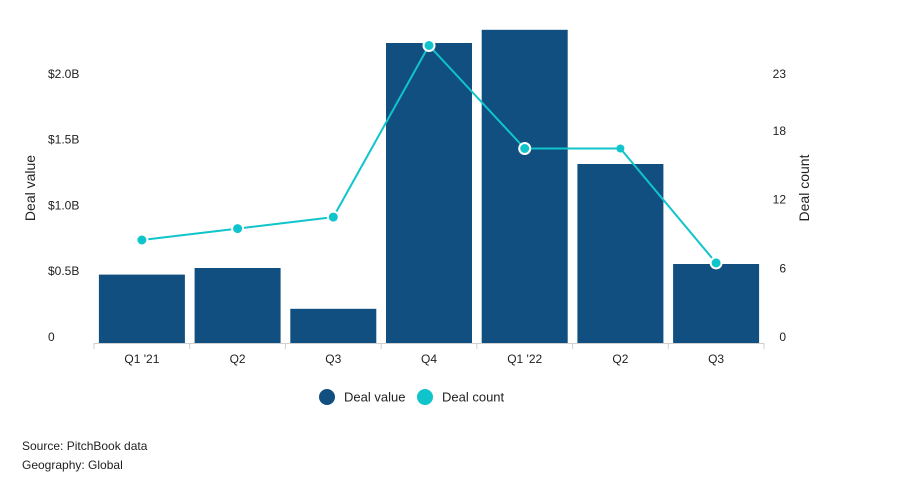 Image resolution: width=906 pixels, height=484 pixels. I want to click on x-tick-label: Q1 '21, so click(141, 359).